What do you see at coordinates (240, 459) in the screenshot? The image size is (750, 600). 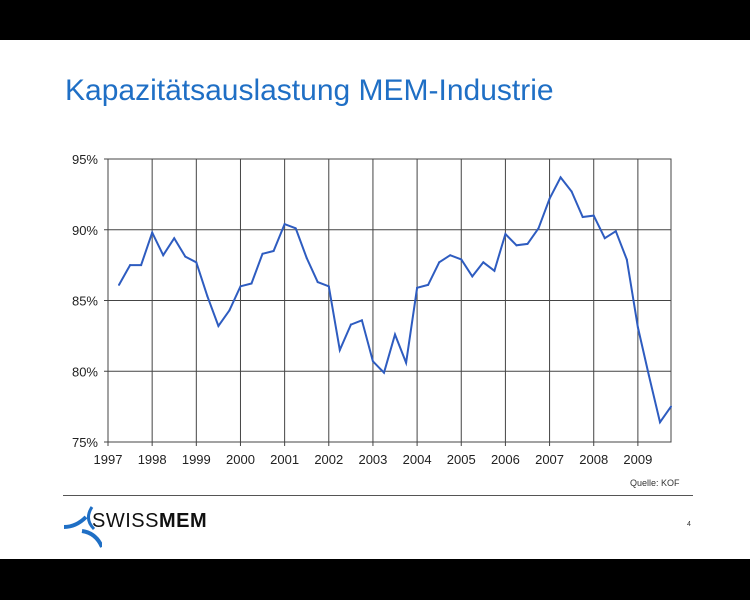 I see `x-tick-label: 2000` at bounding box center [240, 459].